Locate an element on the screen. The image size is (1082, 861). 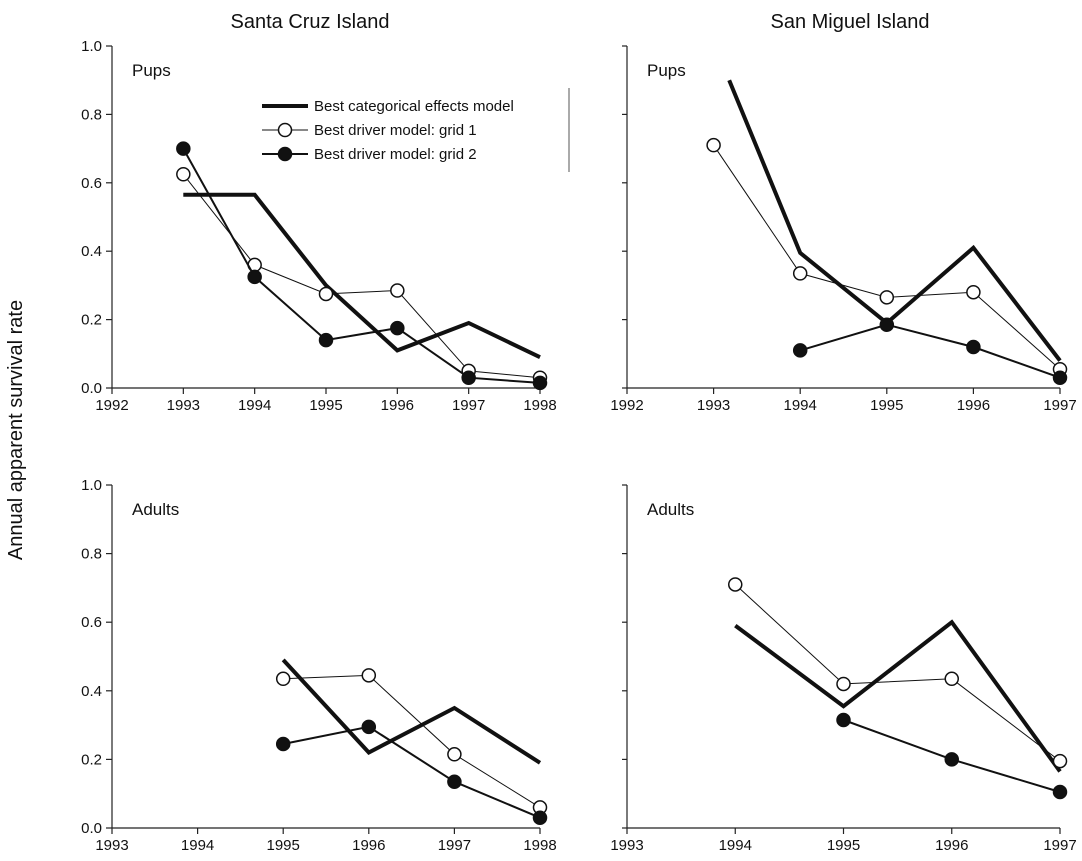
y-axis-label: Annual apparent survival rate is located at coordinates (16, 430).